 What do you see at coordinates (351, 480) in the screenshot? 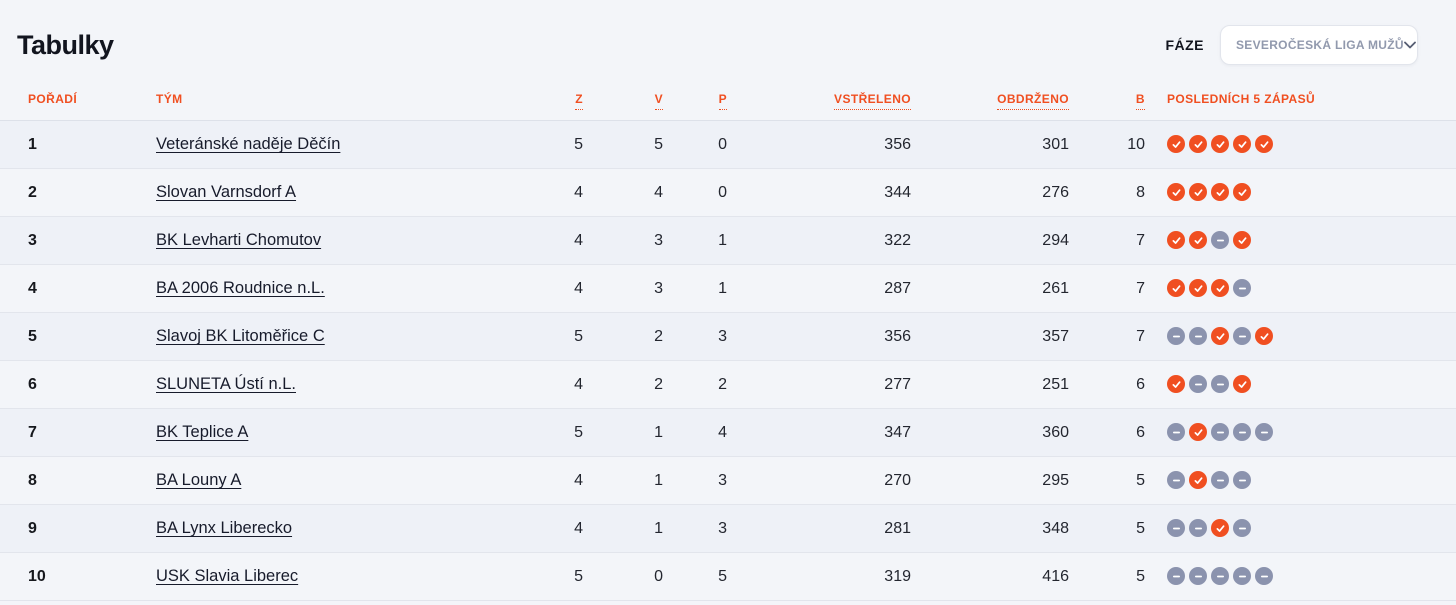
I see `team-cell: BA Louny A` at bounding box center [351, 480].